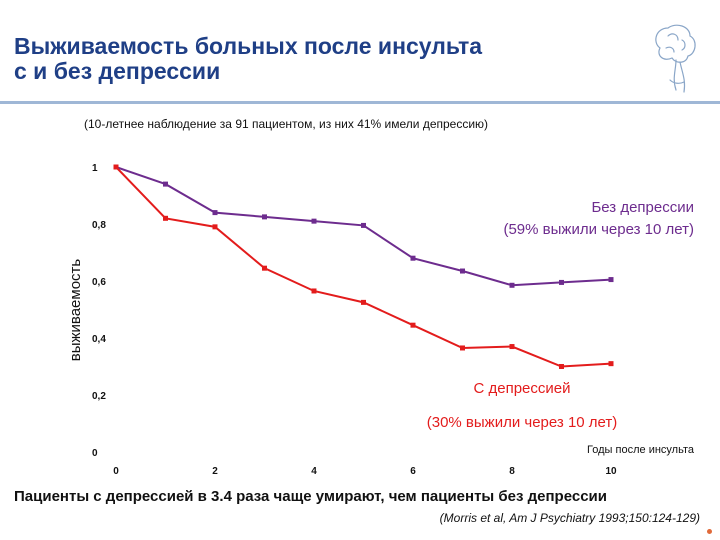 This screenshot has height=540, width=720. I want to click on y-tick-label: 0, so click(95, 453).